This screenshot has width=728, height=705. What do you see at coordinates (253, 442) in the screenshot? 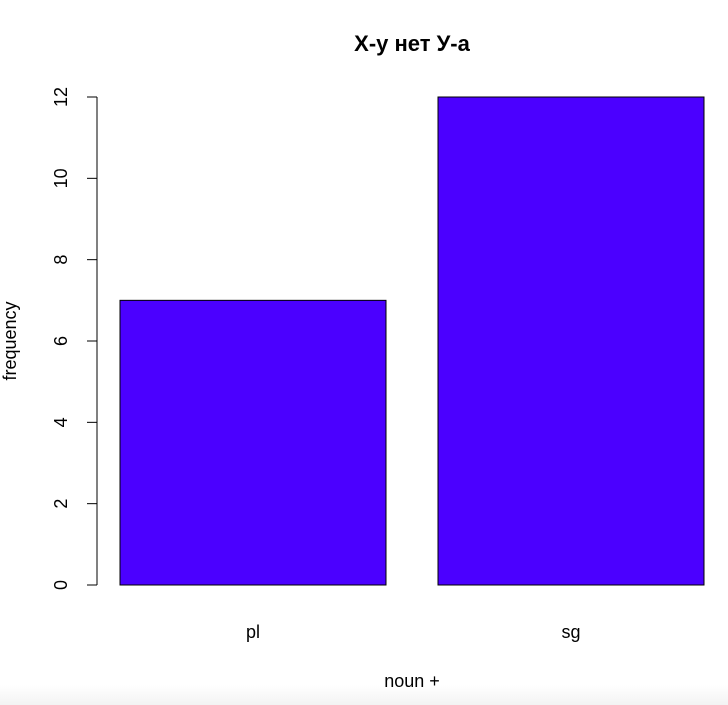
I see `bar-pl` at bounding box center [253, 442].